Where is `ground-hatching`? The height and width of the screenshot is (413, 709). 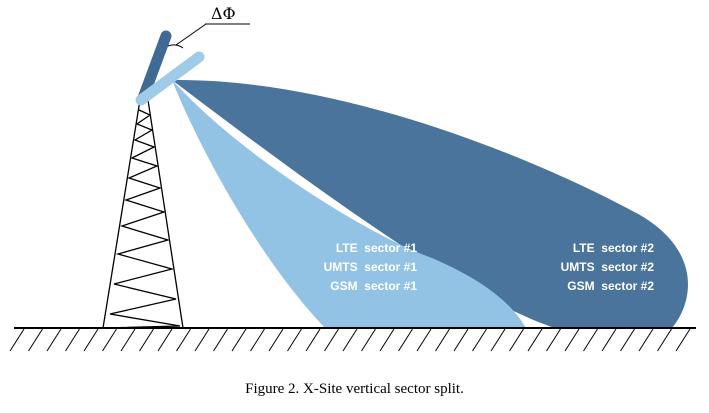
ground-hatching is located at coordinates (350, 340).